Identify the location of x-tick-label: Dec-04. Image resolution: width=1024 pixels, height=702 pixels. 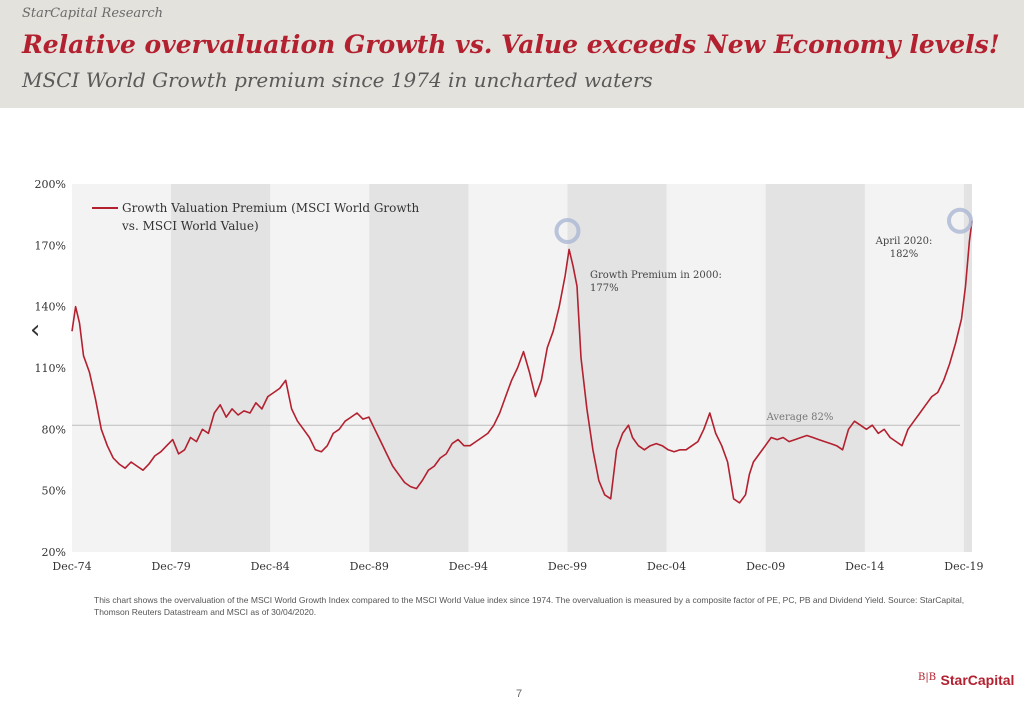
(666, 566).